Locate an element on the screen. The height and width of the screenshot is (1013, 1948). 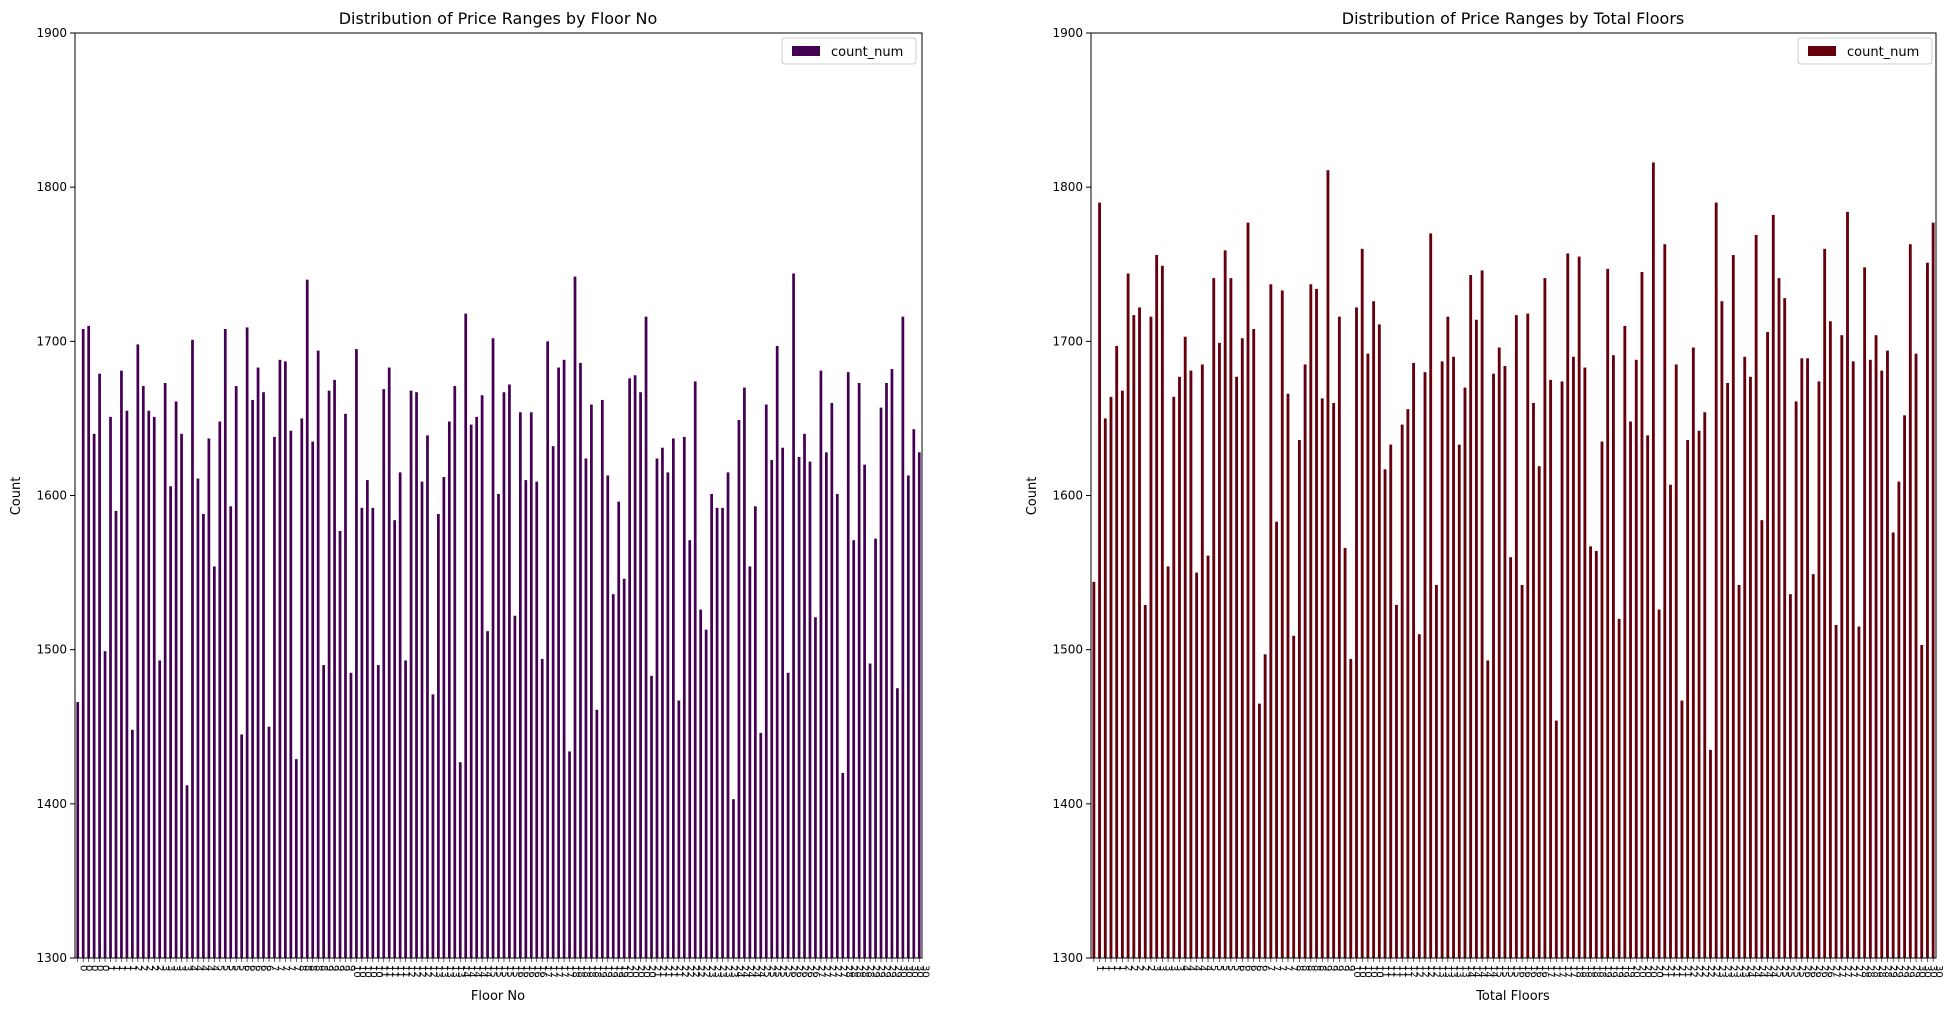
x-tick-label: 23 is located at coordinates (1744, 971).